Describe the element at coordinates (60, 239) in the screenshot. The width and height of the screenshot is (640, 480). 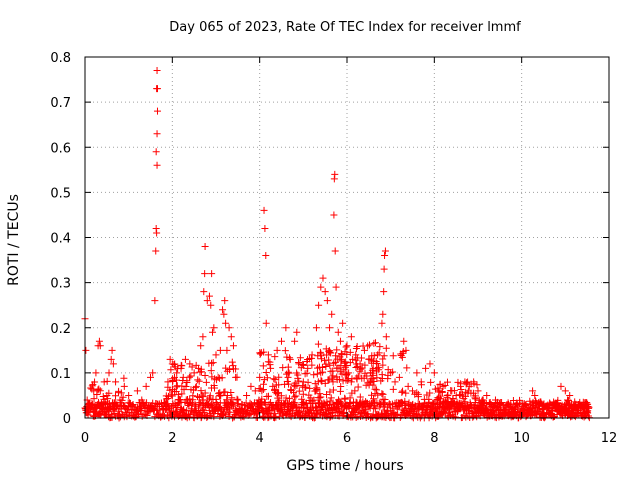
I see `y-tick-label: 0.4` at that location.